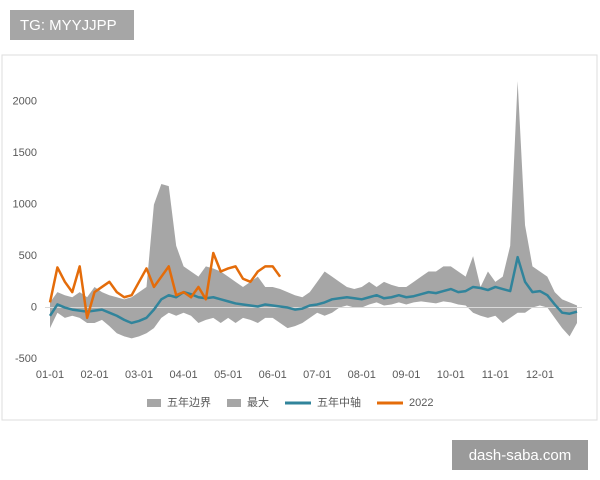 This screenshot has width=600, height=480. What do you see at coordinates (34, 307) in the screenshot?
I see `y-tick-label: 0` at bounding box center [34, 307].